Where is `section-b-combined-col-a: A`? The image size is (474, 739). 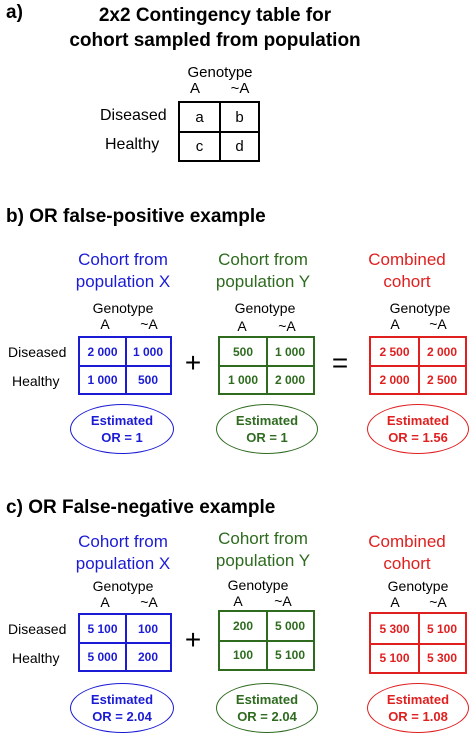
section-b-combined-col-a: A is located at coordinates (395, 324).